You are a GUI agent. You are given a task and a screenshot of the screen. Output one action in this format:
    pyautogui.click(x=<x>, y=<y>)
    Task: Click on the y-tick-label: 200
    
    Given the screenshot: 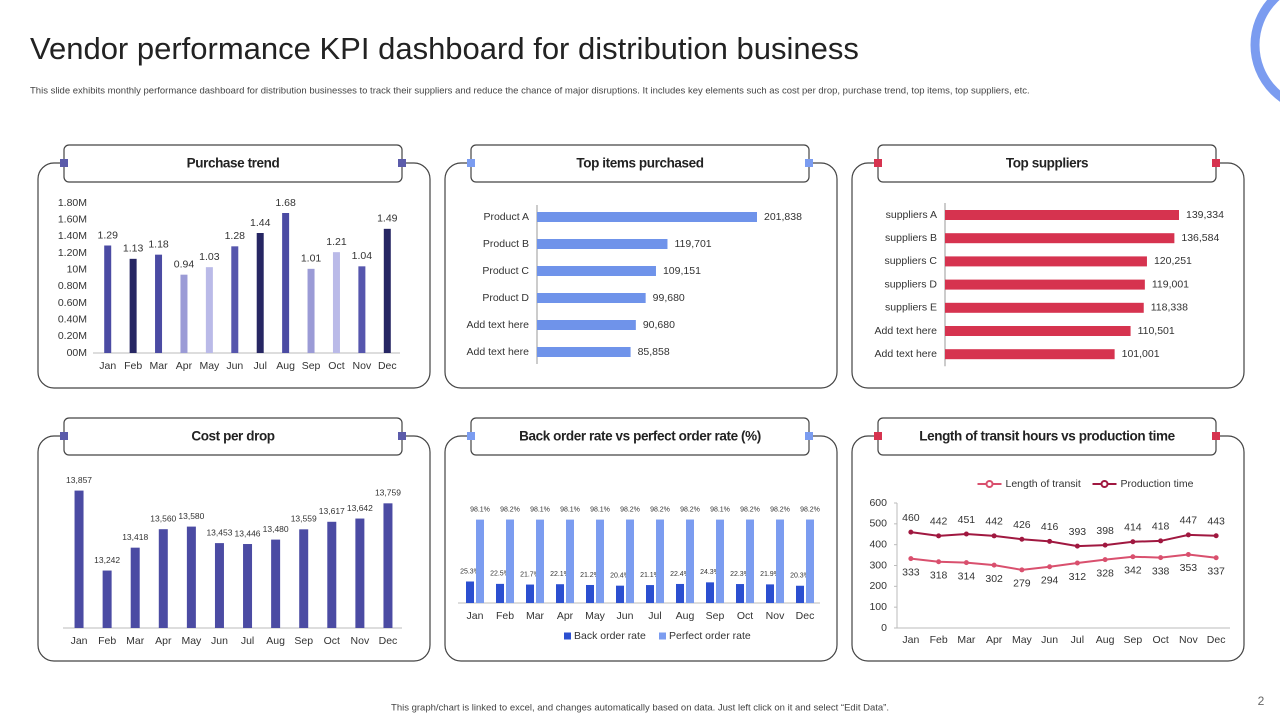 What is the action you would take?
    pyautogui.click(x=878, y=586)
    